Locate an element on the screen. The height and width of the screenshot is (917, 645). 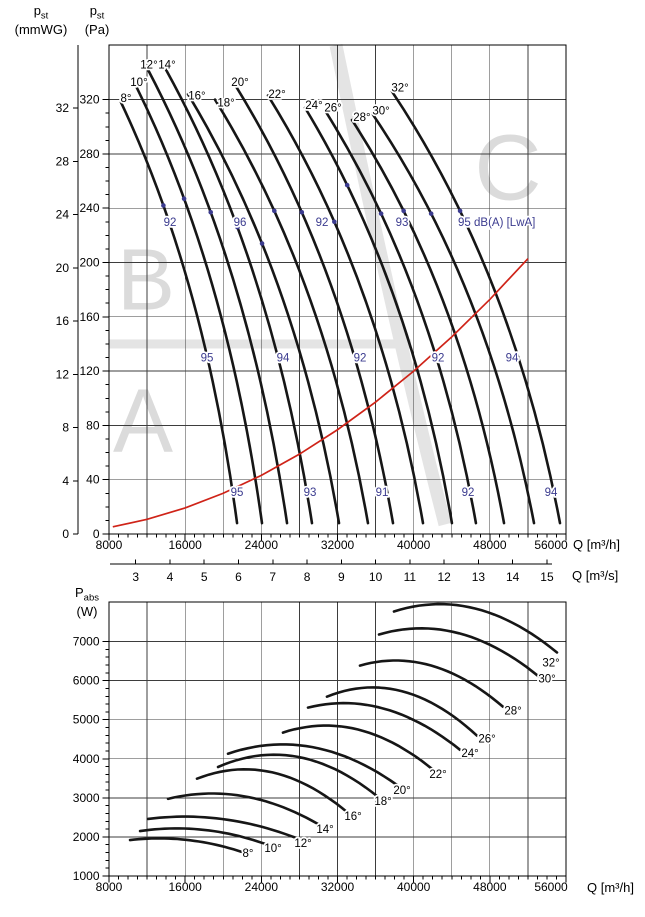
pa-axis-tick-label: 240 is located at coordinates (89, 208).